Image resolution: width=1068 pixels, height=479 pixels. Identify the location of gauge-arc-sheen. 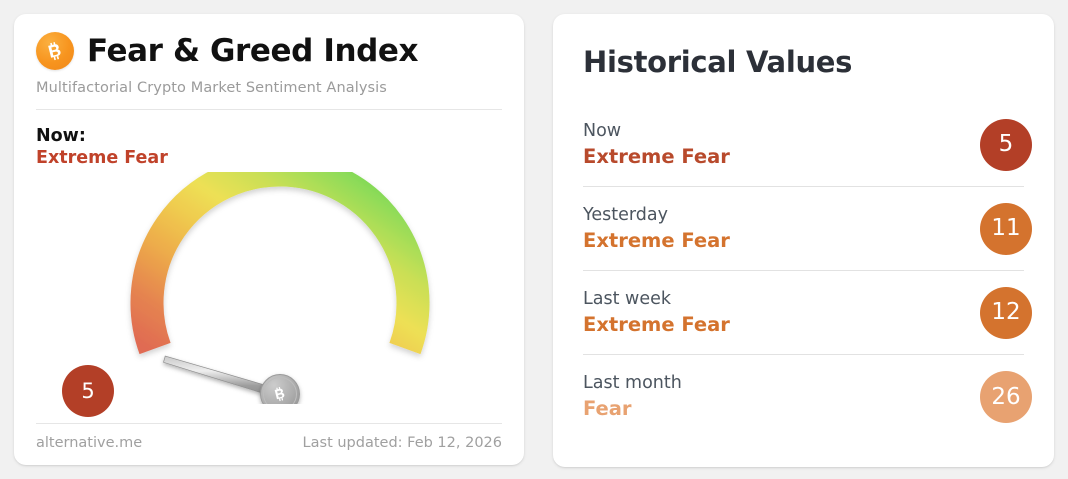
(280, 262).